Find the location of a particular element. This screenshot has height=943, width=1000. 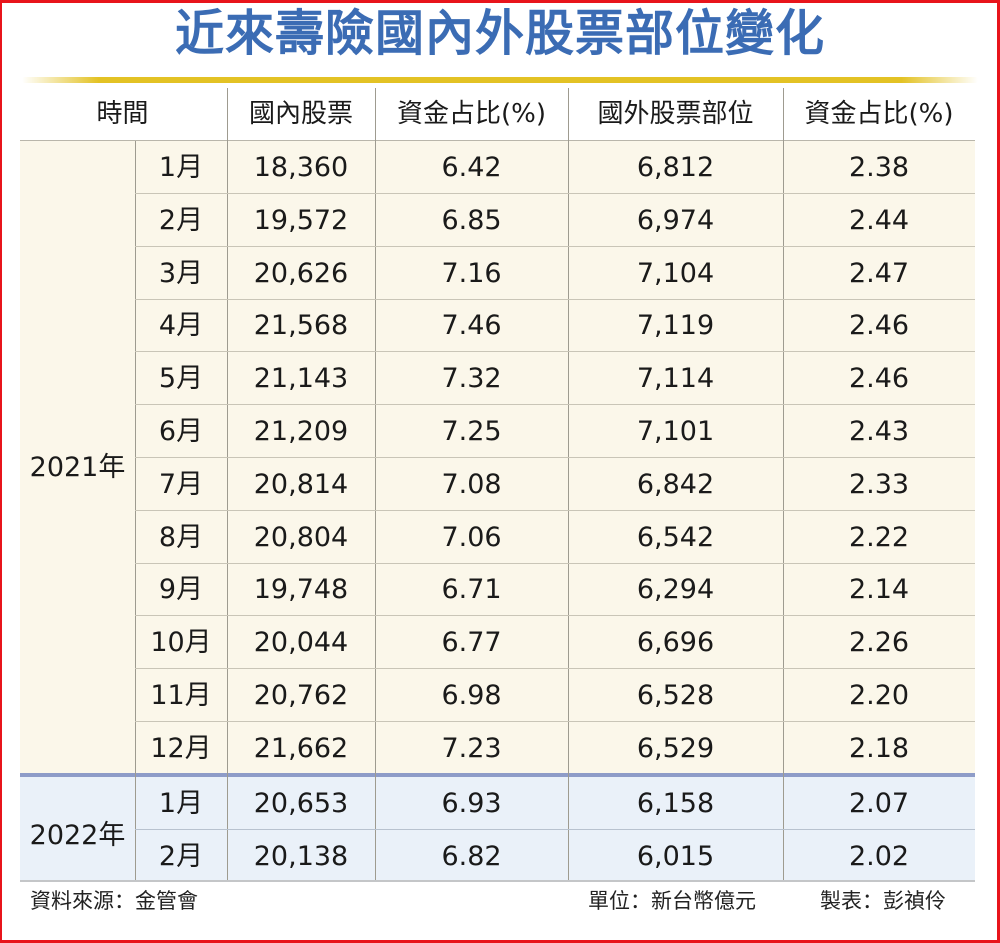

table-row: 2月 20,138 6.82 6,015 2.02 is located at coordinates (555, 856).